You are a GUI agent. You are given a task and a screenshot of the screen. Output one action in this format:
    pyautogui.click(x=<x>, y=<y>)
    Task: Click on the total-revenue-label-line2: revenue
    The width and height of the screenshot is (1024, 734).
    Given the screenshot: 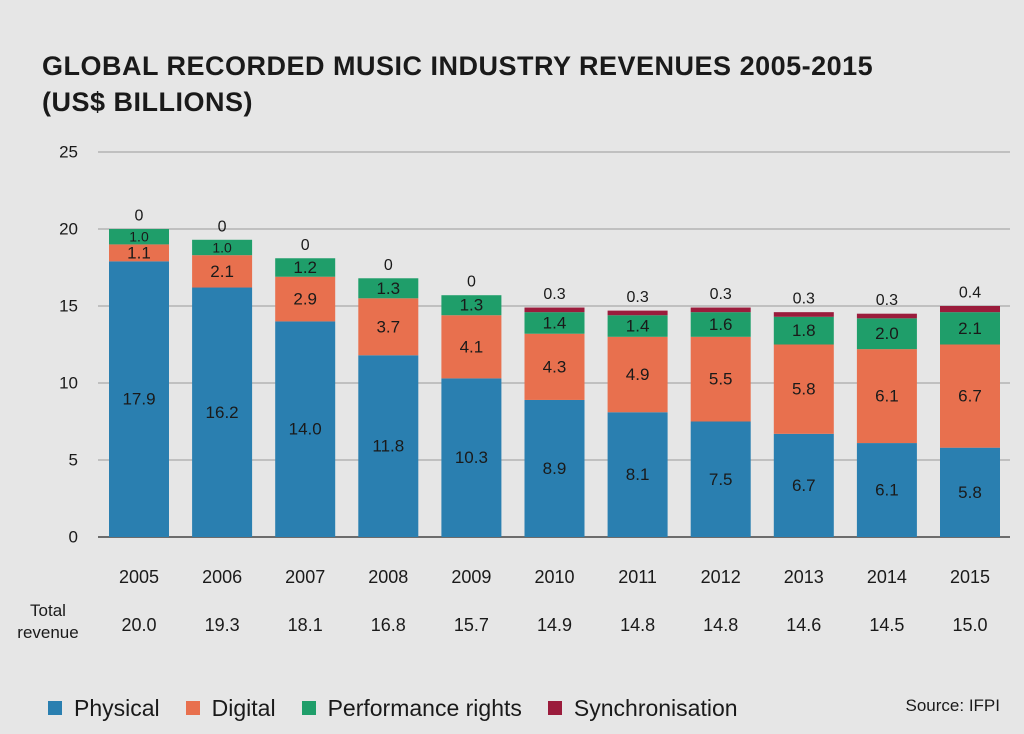 What is the action you would take?
    pyautogui.click(x=48, y=632)
    